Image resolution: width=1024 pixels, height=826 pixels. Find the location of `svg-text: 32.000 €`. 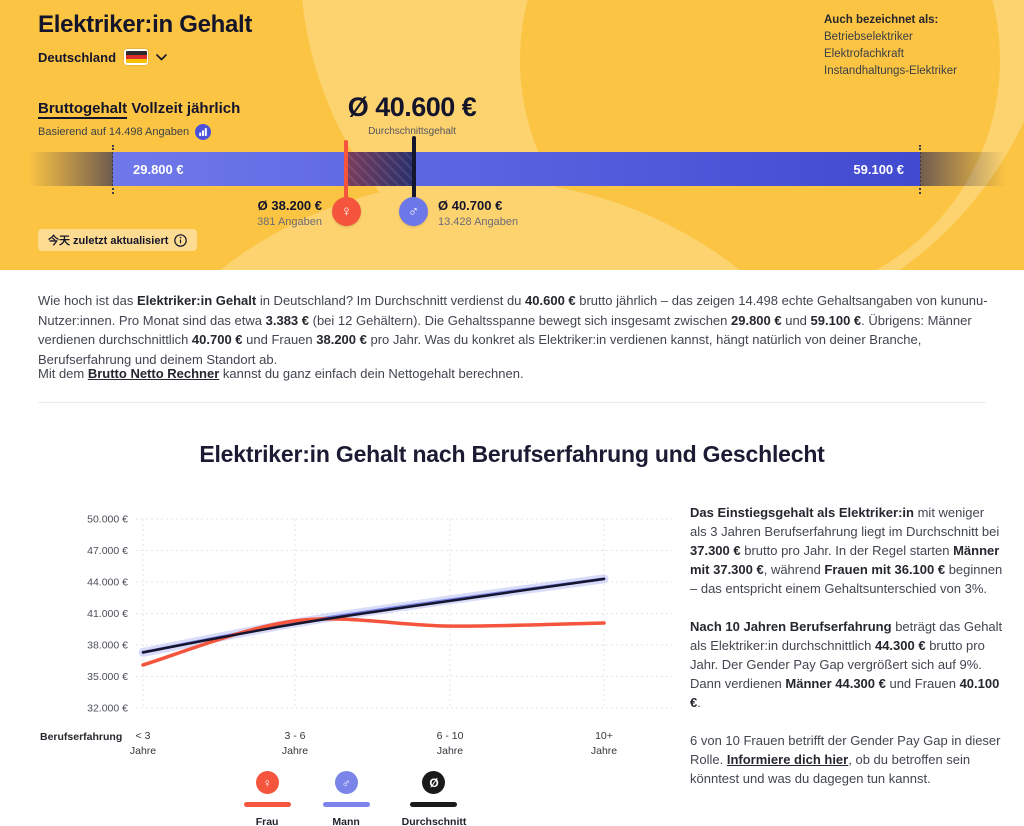

svg-text: 32.000 € is located at coordinates (107, 709).